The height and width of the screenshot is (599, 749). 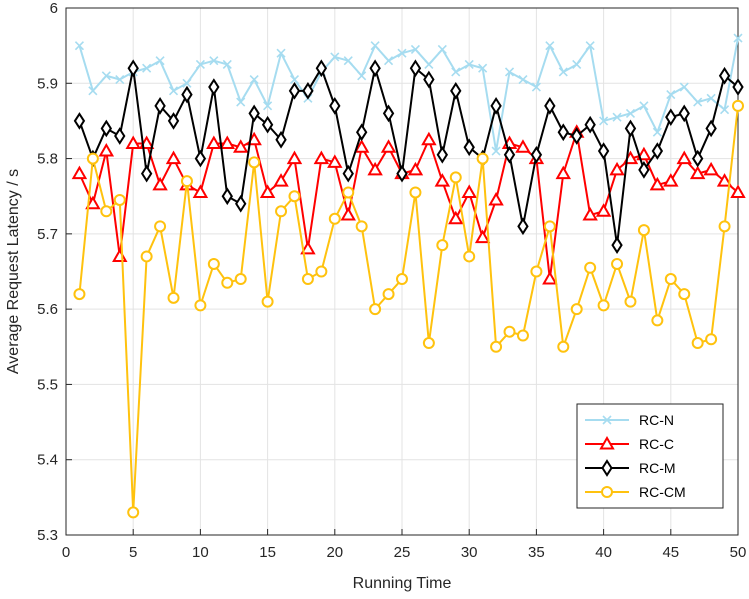 What do you see at coordinates (47, 234) in the screenshot?
I see `y-tick-label: 5.7` at bounding box center [47, 234].